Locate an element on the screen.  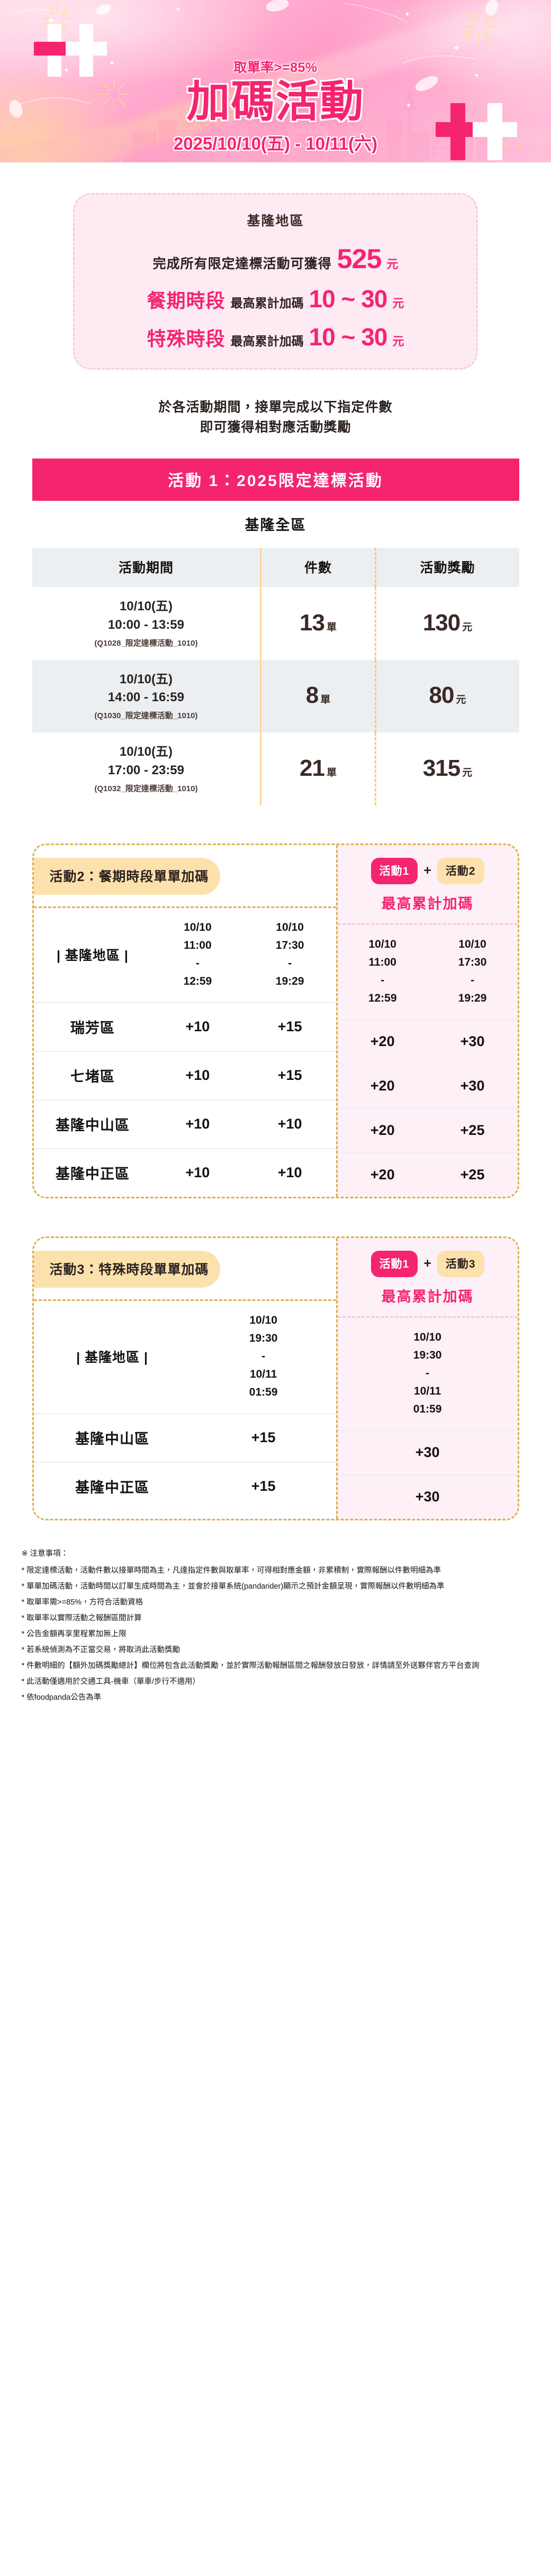
activity1-date: 10/10(五) is located at coordinates (146, 606).